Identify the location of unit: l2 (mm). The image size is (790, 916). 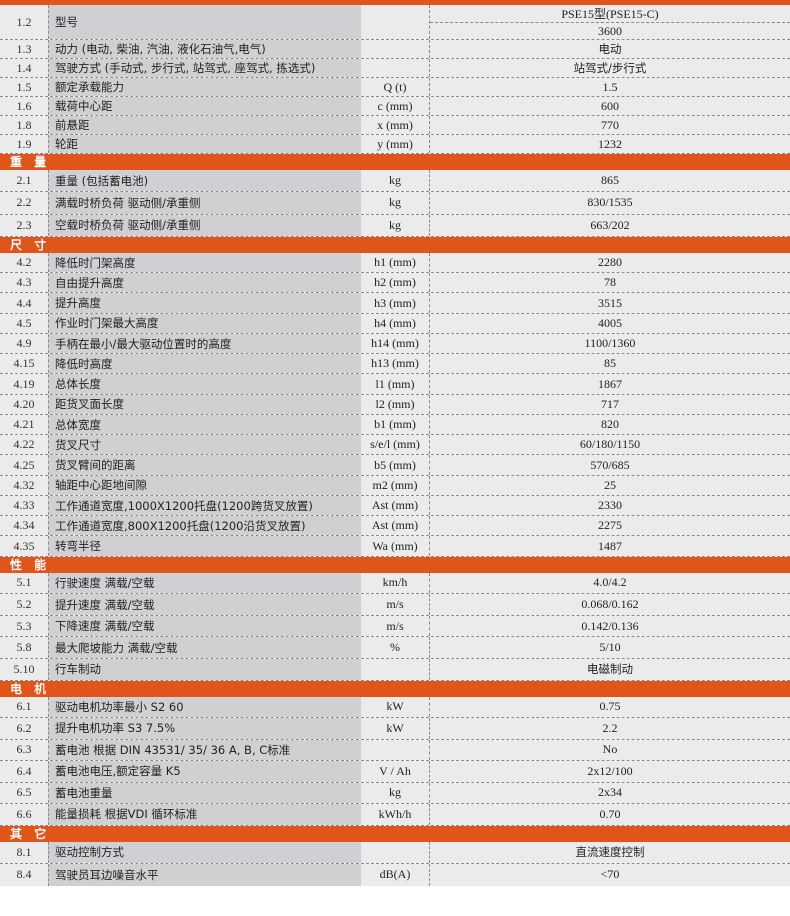
(395, 404).